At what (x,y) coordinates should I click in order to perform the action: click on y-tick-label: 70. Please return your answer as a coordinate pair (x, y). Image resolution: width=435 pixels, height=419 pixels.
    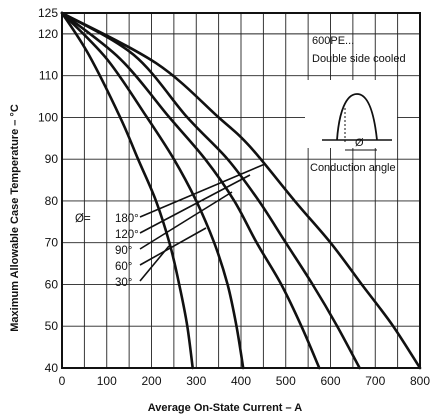
    Looking at the image, I should click on (52, 243).